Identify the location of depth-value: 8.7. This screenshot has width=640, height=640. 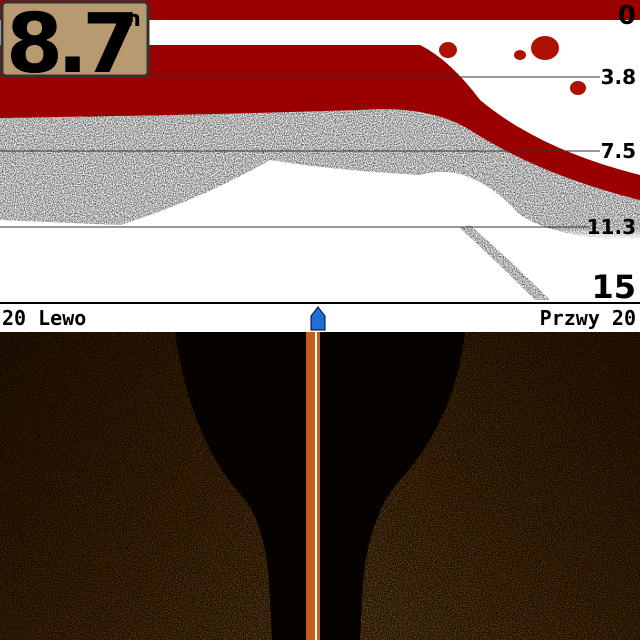
(69, 46).